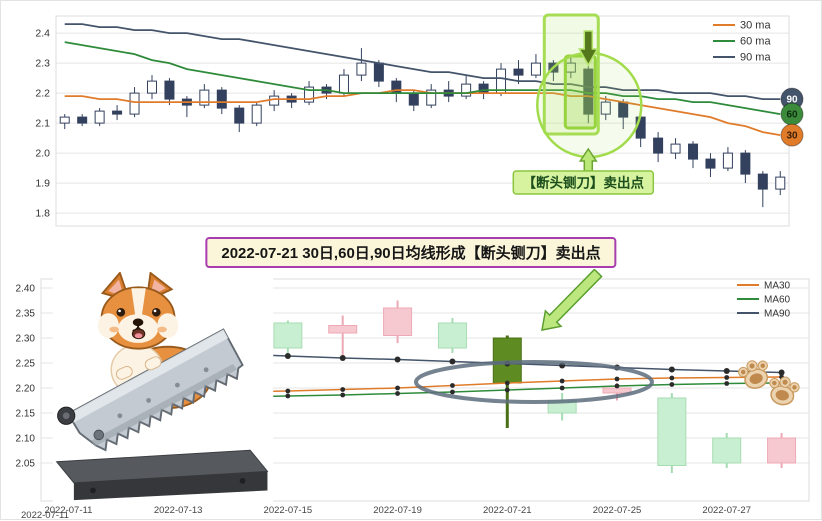 This screenshot has width=822, height=521. Describe the element at coordinates (726, 510) in the screenshot. I see `svg-text: 2022-07-27` at that location.